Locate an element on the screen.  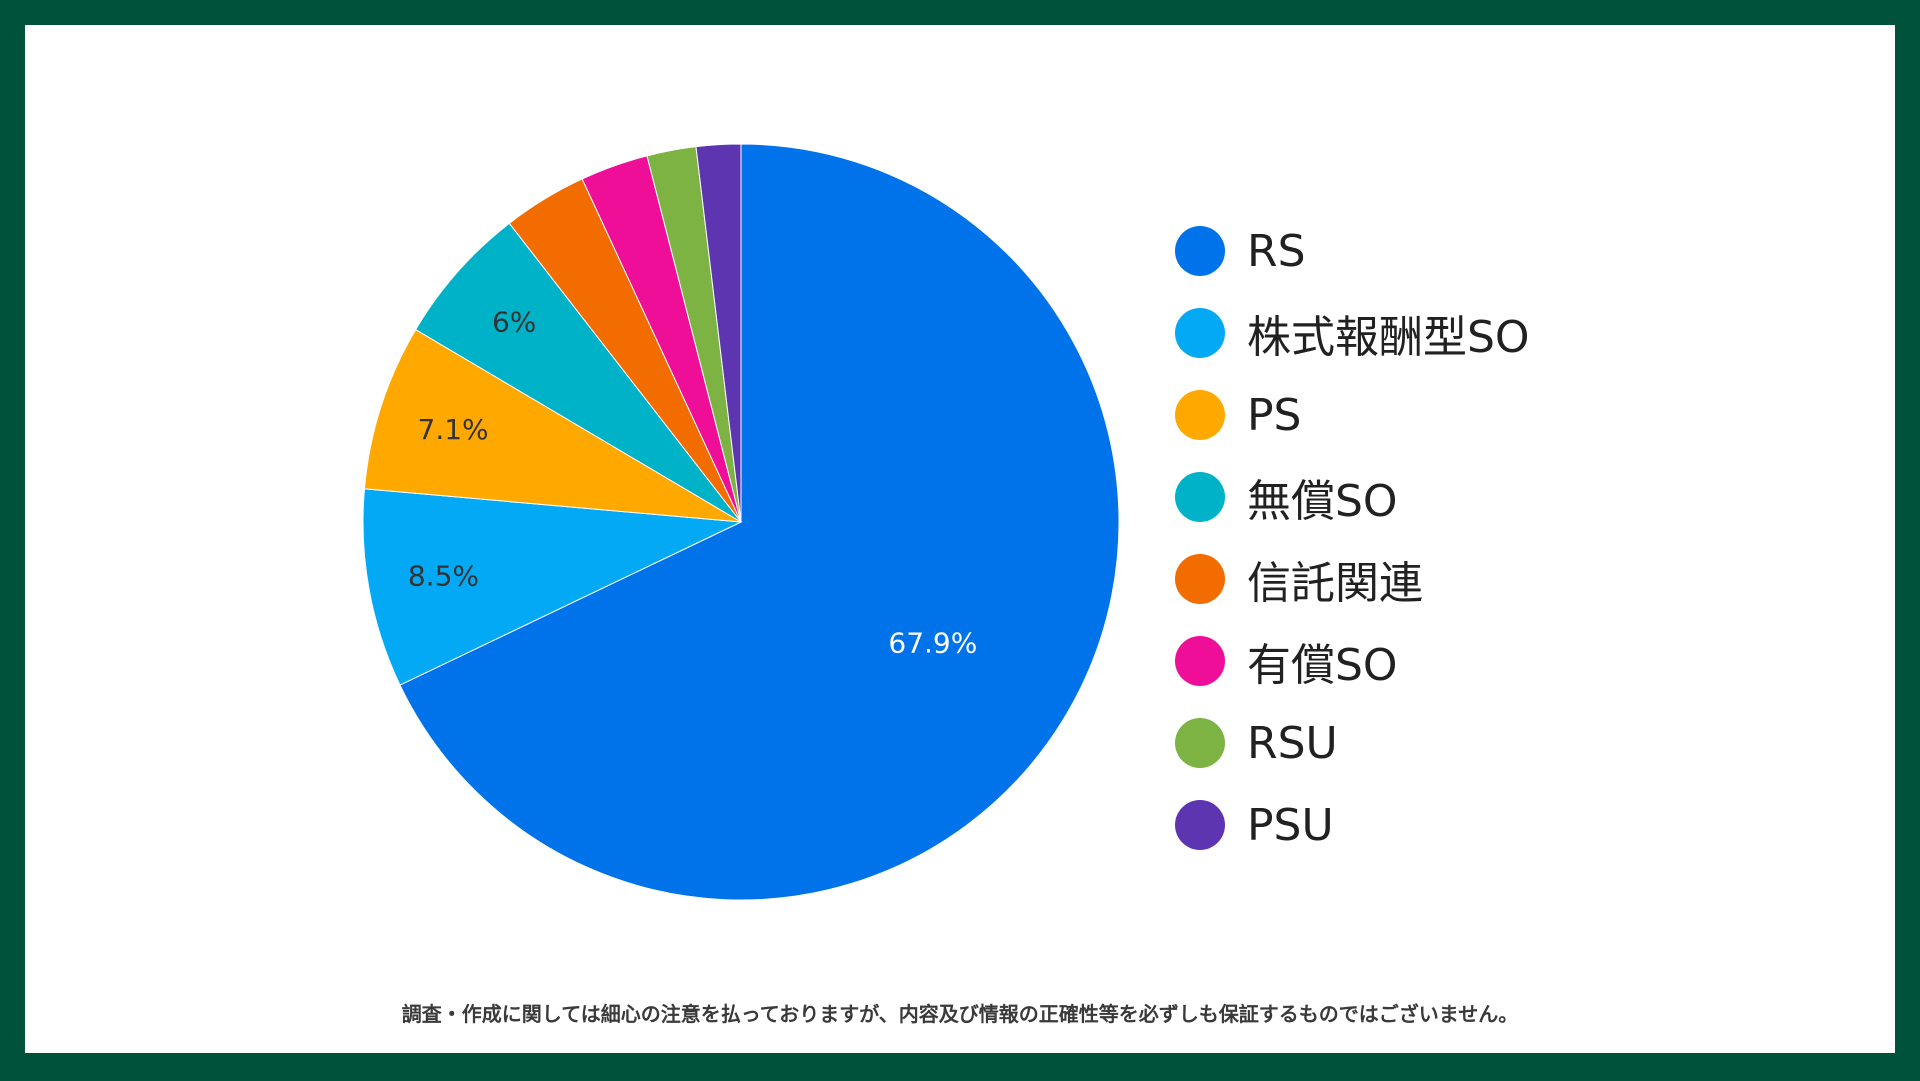
pie-label-0: 67.9% is located at coordinates (932, 642).